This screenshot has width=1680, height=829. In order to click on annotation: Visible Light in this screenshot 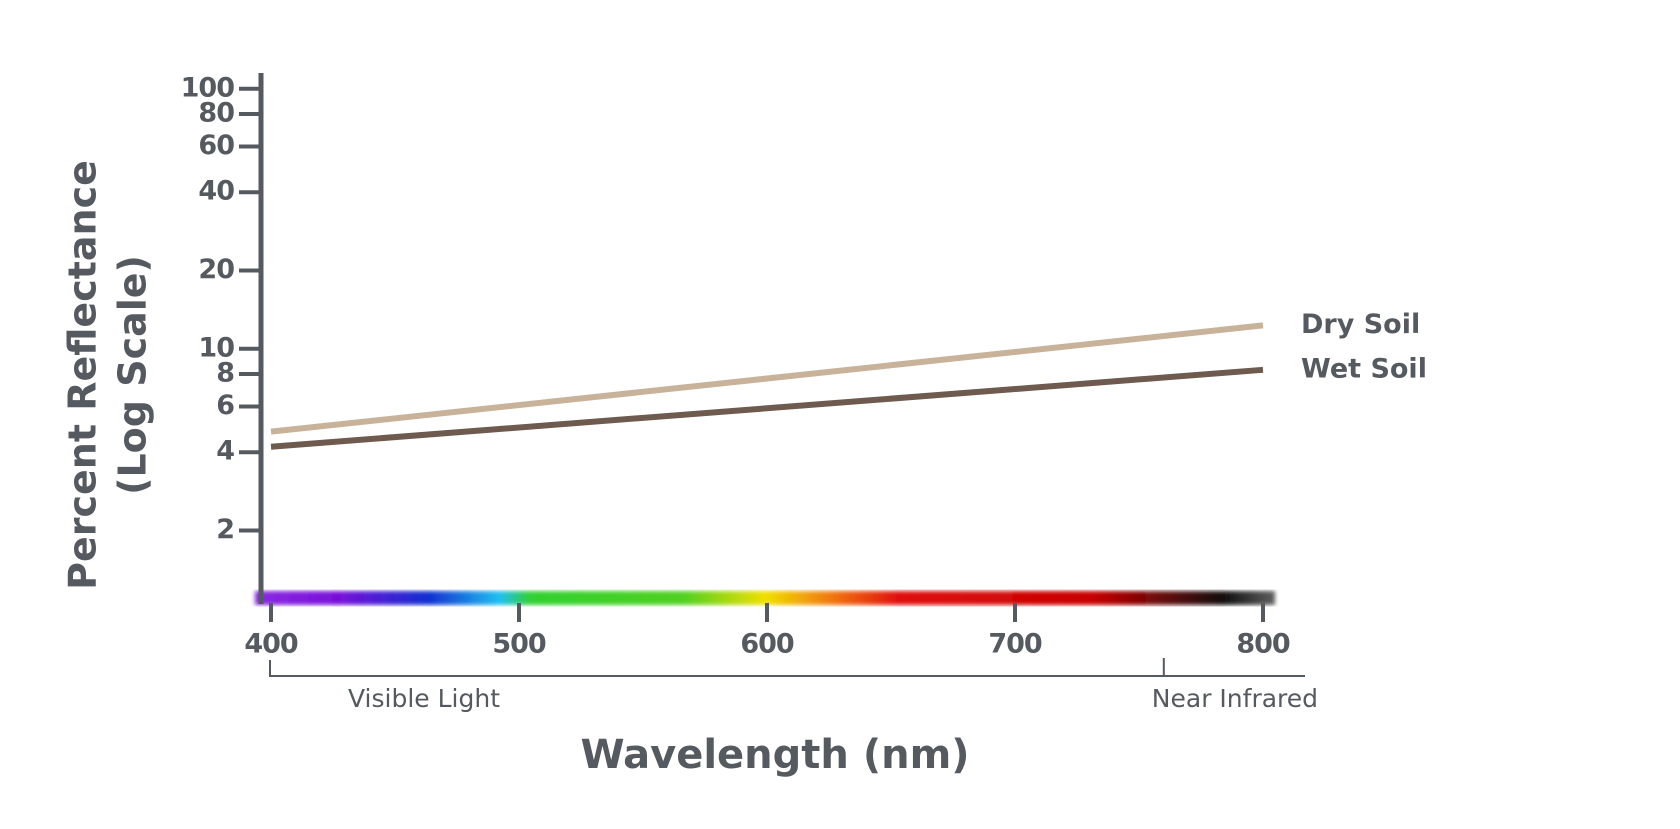, I will do `click(424, 698)`.